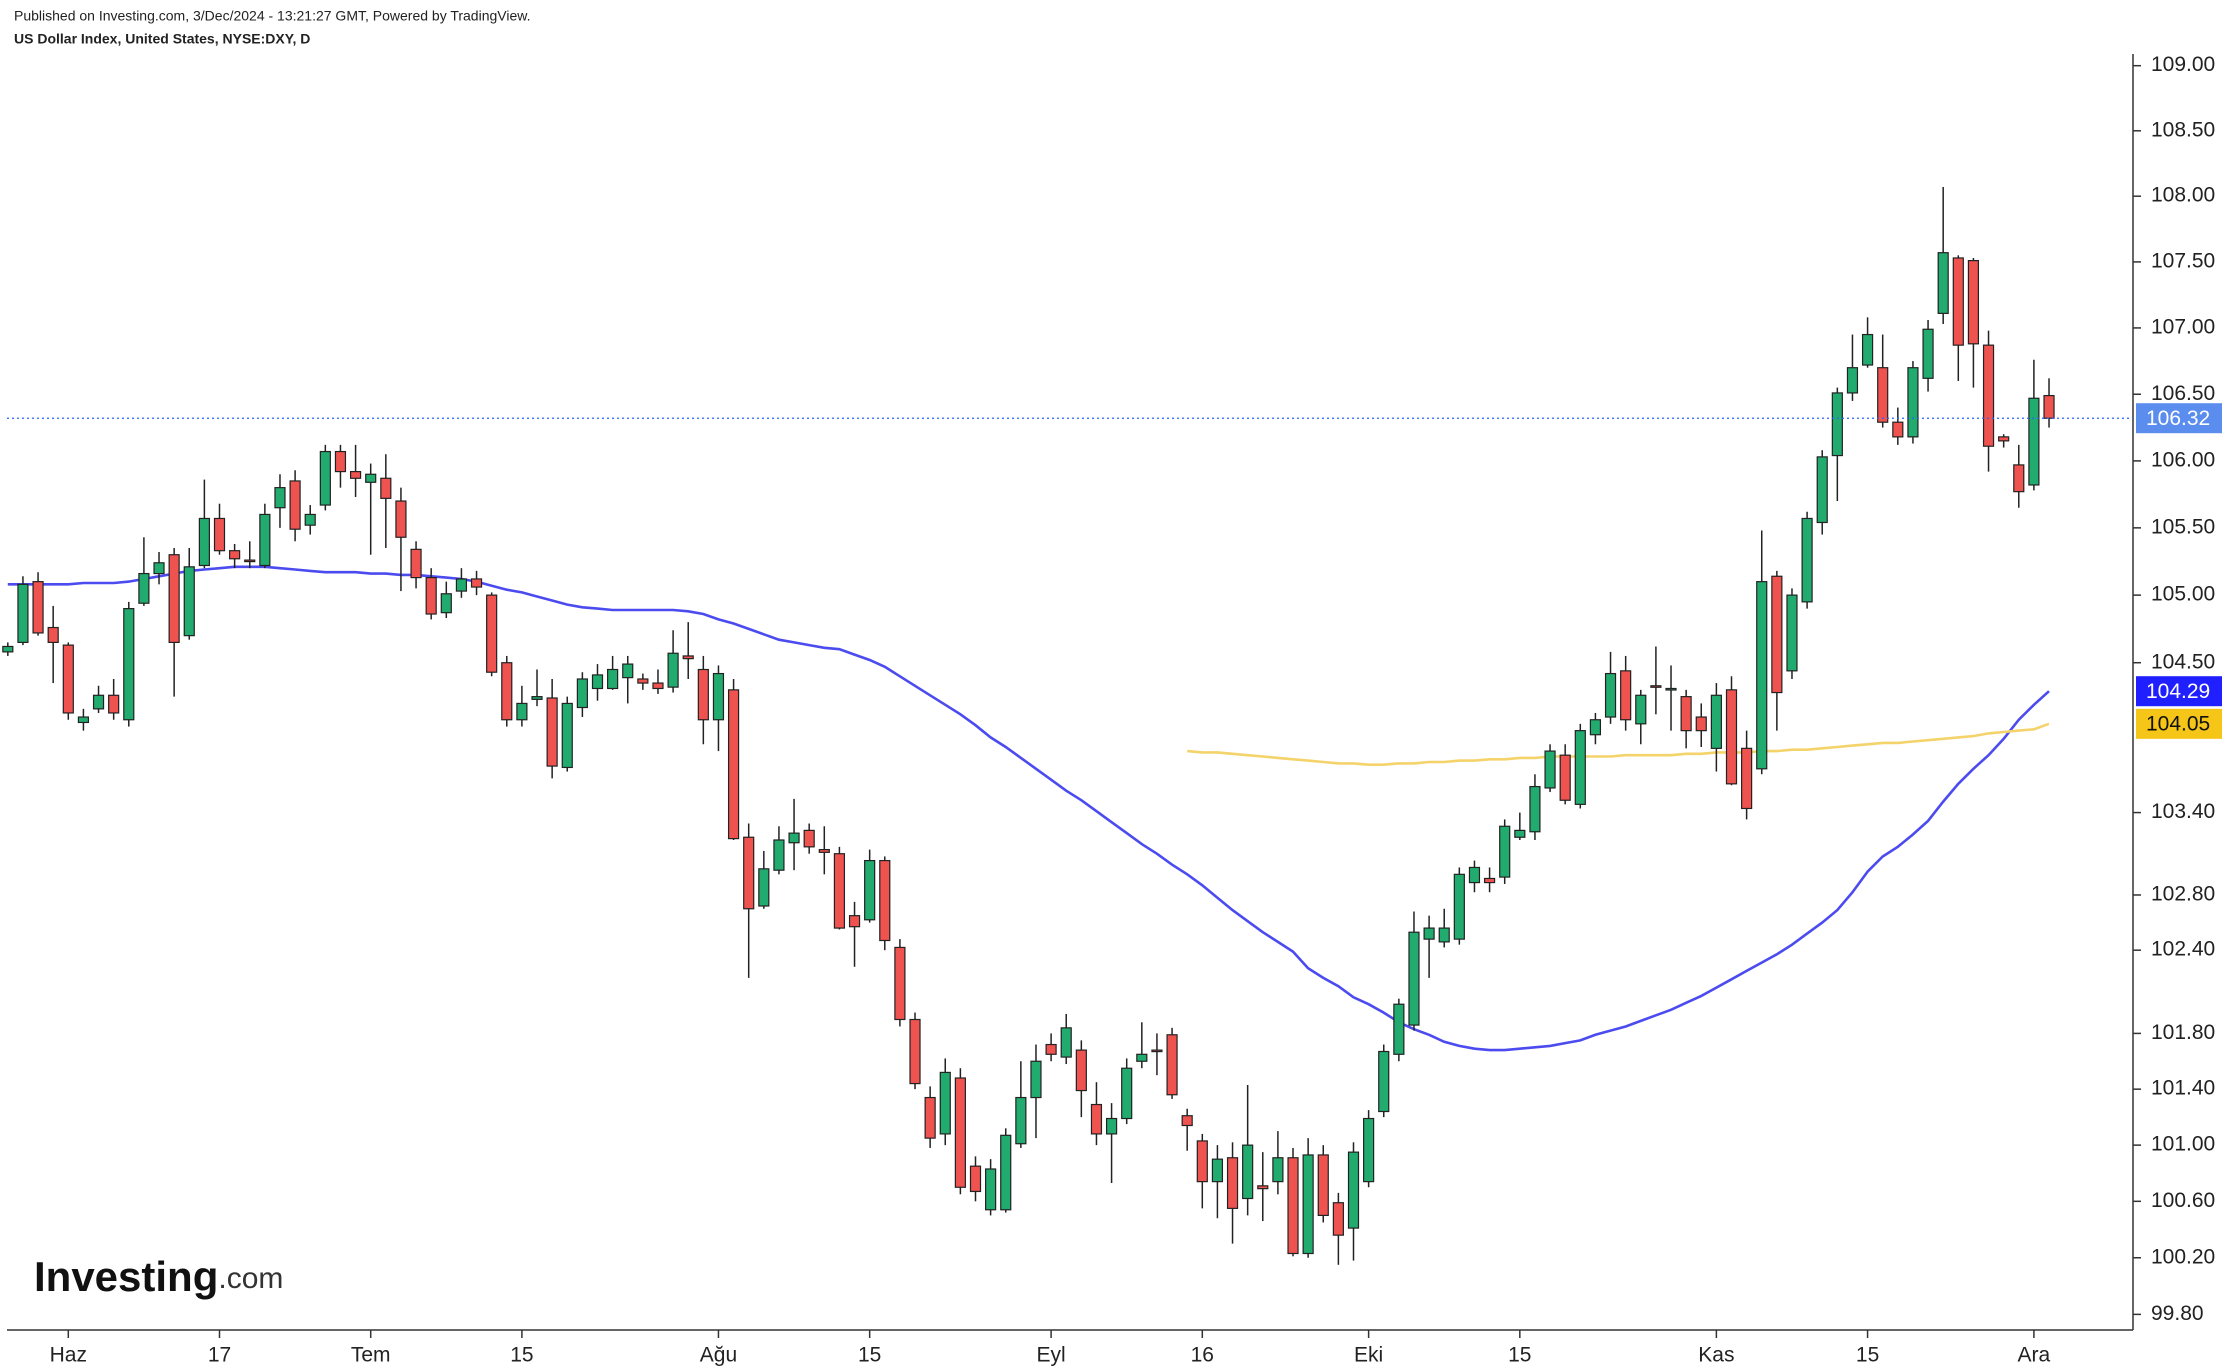  I want to click on logo: Investing.com, so click(158, 1276).